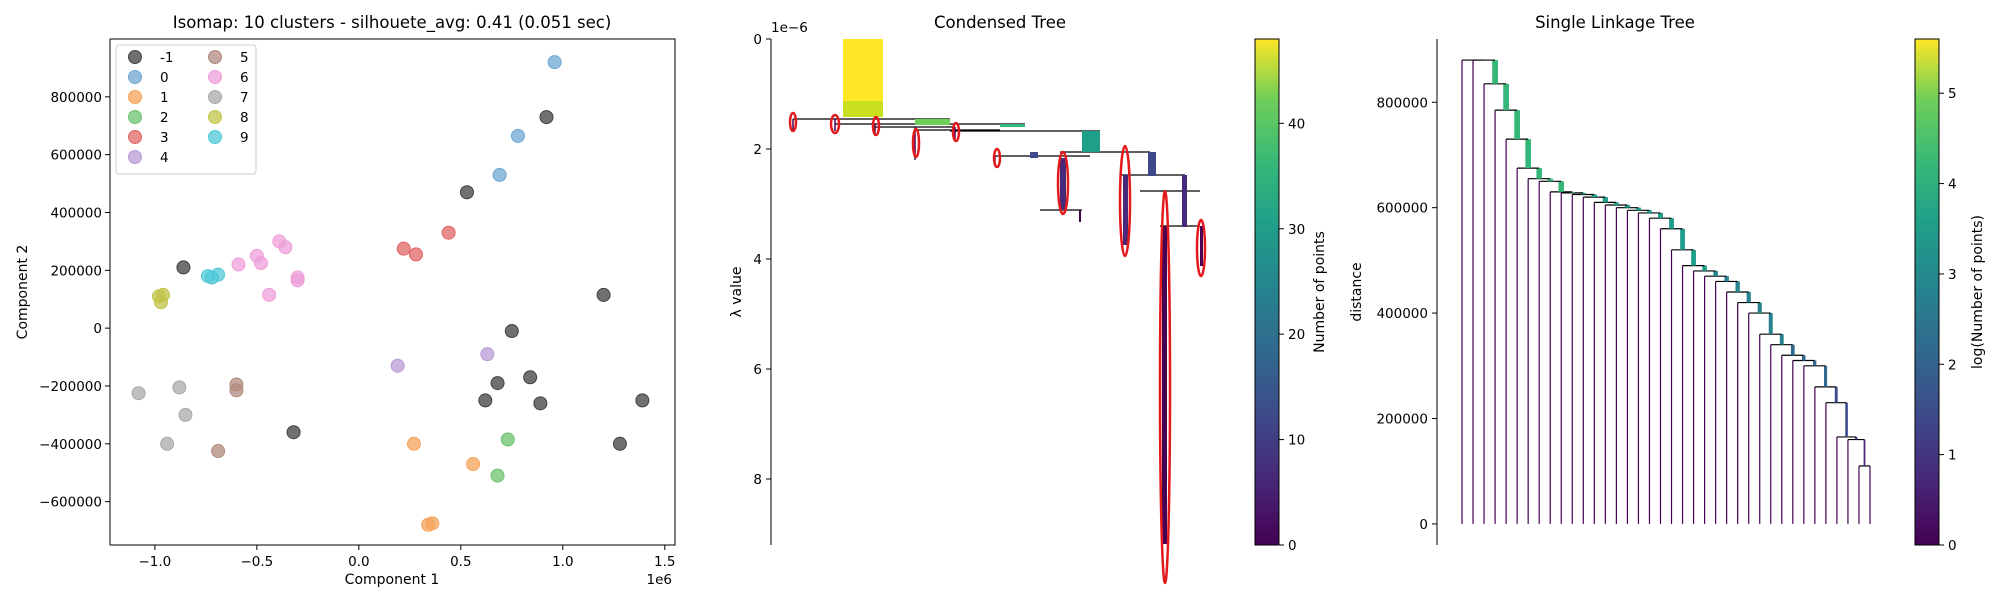 The image size is (2000, 604). What do you see at coordinates (1184, 201) in the screenshot?
I see `condensed-branch-purple3` at bounding box center [1184, 201].